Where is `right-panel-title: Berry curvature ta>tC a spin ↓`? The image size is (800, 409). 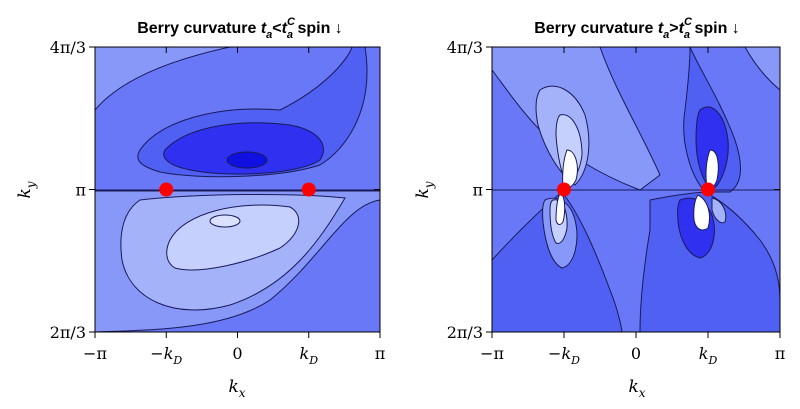 right-panel-title: Berry curvature ta>tC a spin ↓ is located at coordinates (637, 28).